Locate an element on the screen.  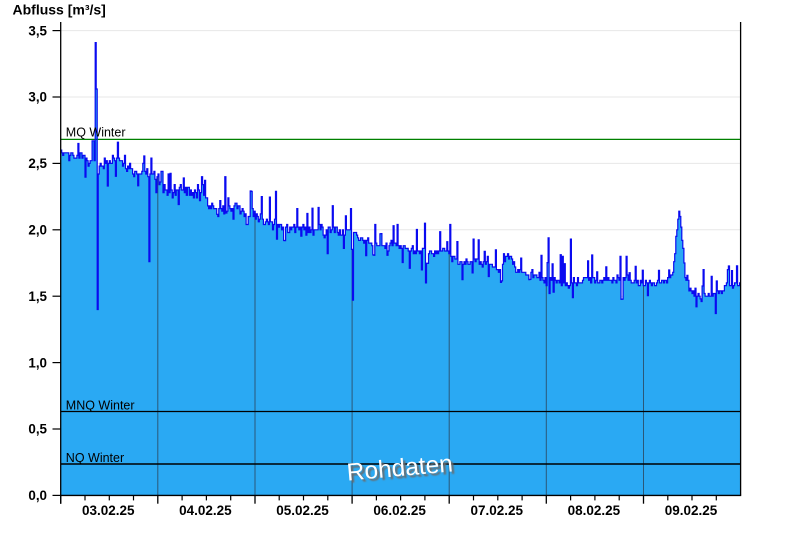
svg-text: 07.02.25 is located at coordinates (497, 510).